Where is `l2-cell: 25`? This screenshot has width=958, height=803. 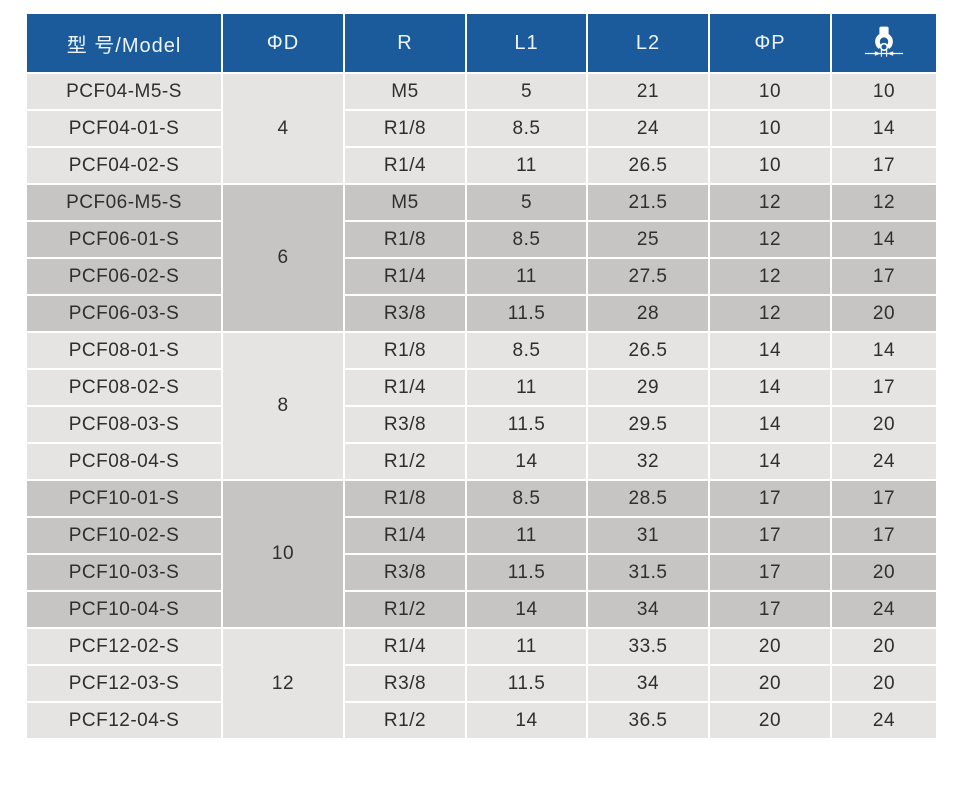 l2-cell: 25 is located at coordinates (648, 239).